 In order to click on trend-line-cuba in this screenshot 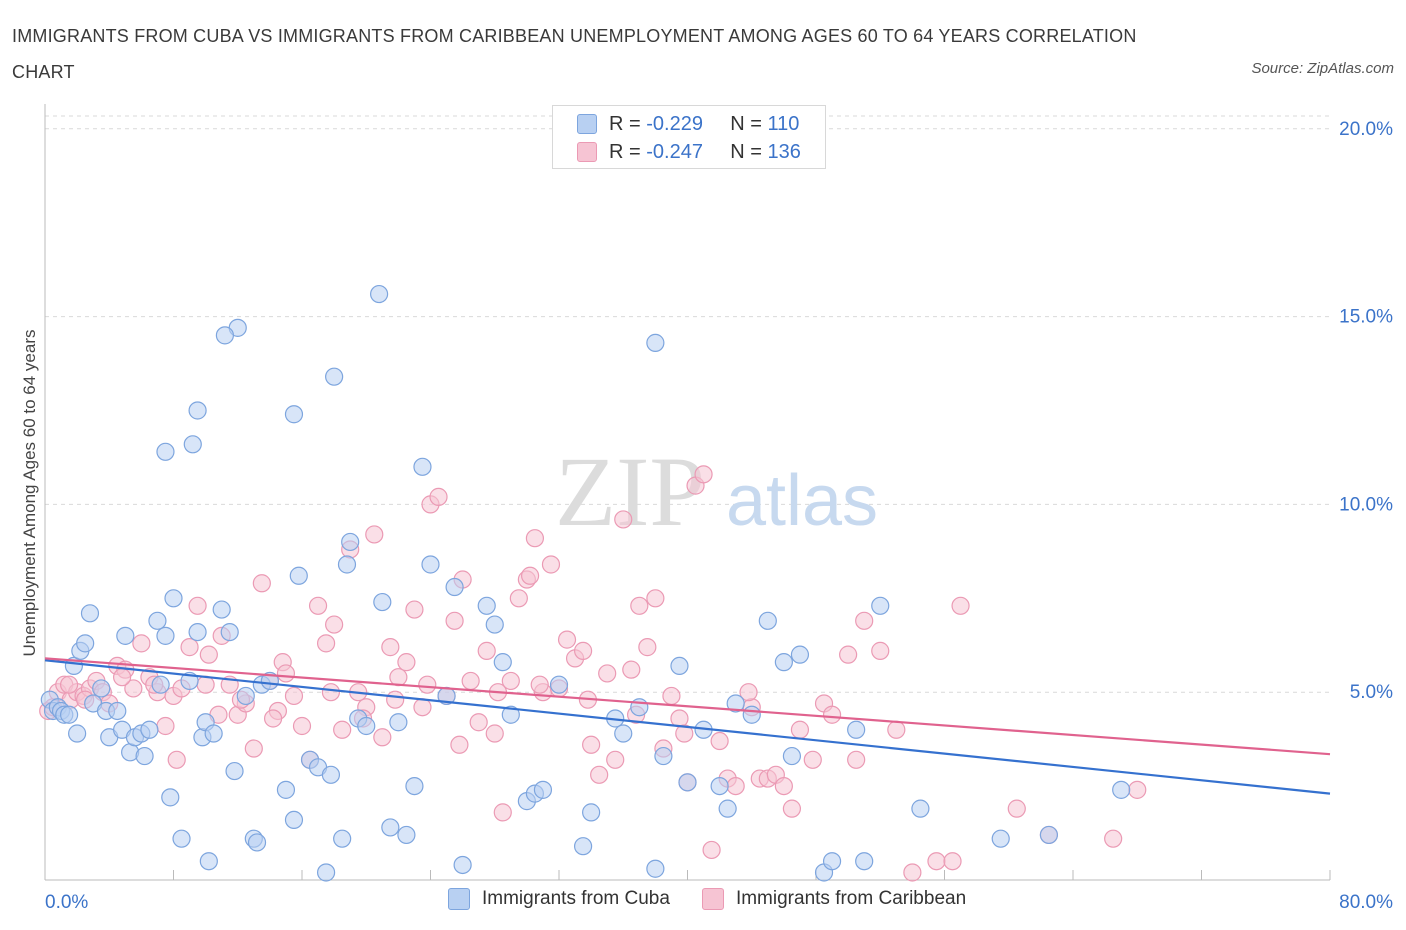, I will do `click(687, 727)`.